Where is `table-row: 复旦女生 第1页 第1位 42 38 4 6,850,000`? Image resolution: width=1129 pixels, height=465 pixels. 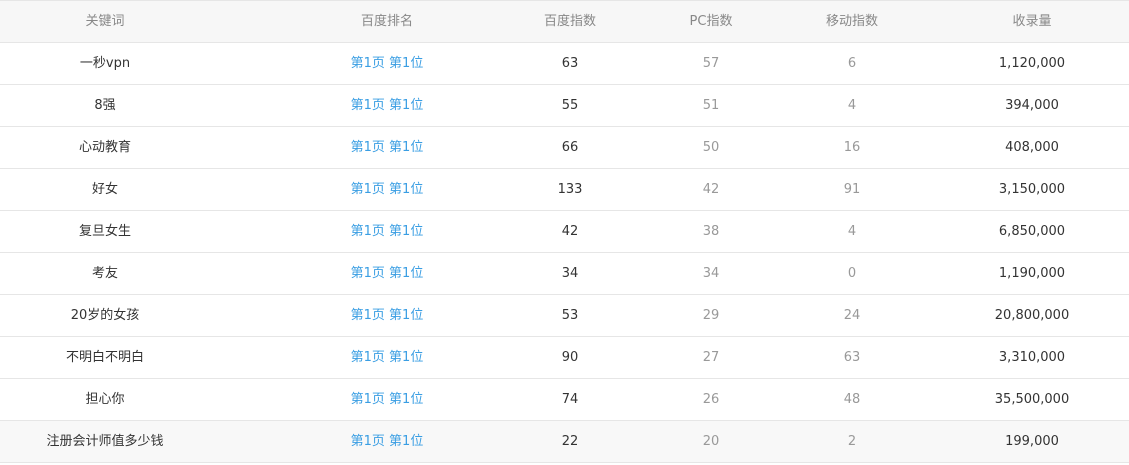
table-row: 复旦女生 第1页 第1位 42 38 4 6,850,000 is located at coordinates (564, 232).